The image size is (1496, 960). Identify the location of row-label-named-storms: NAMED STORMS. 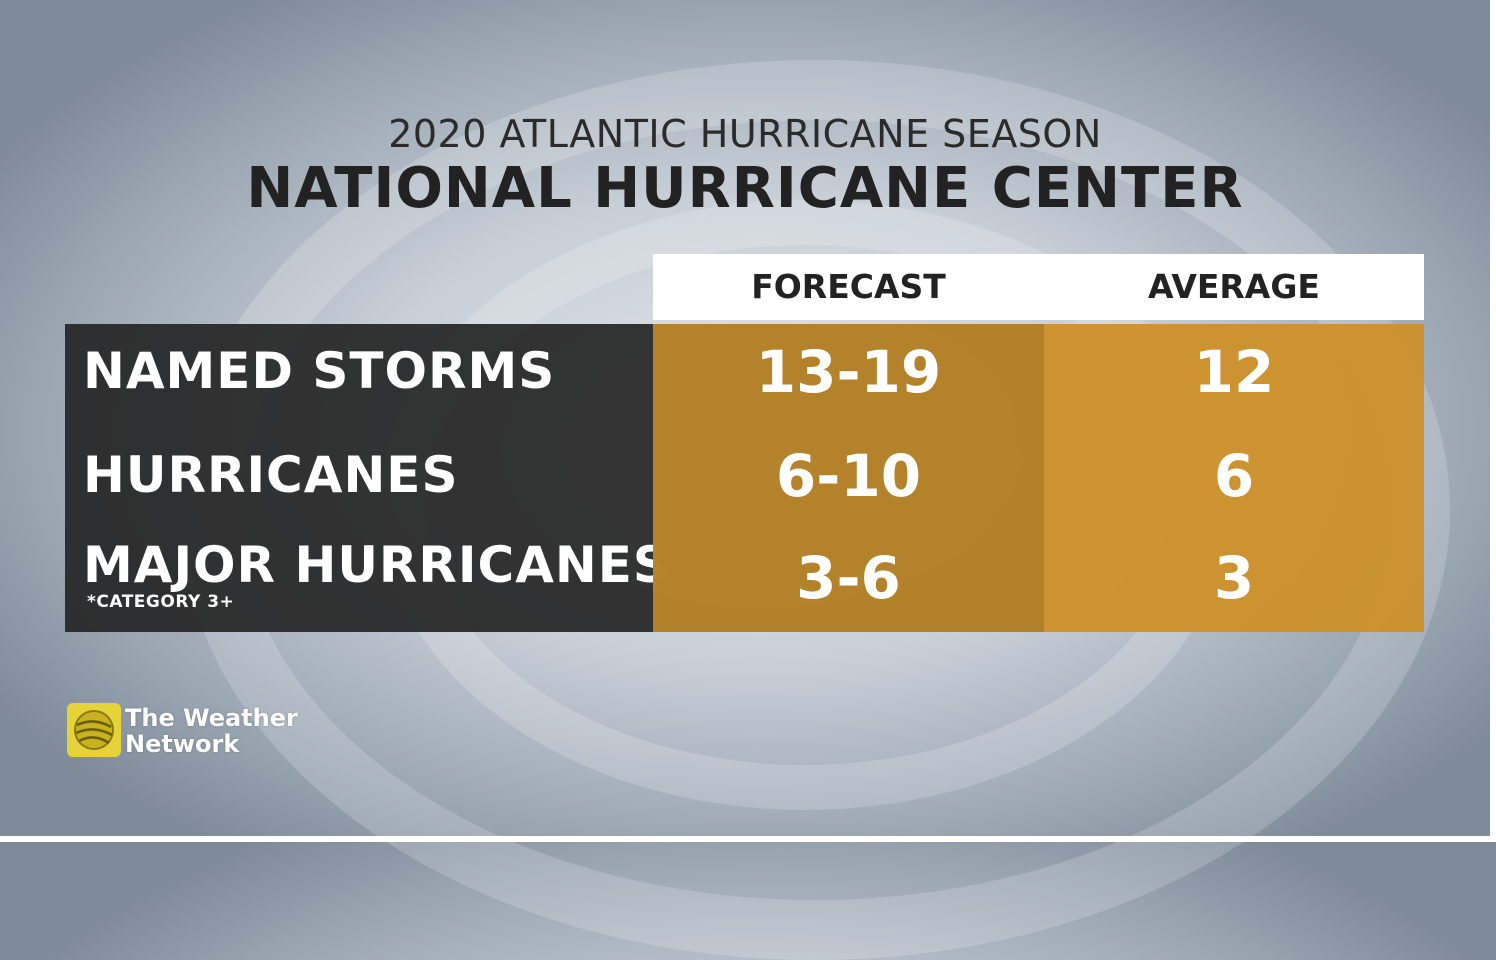
(319, 371).